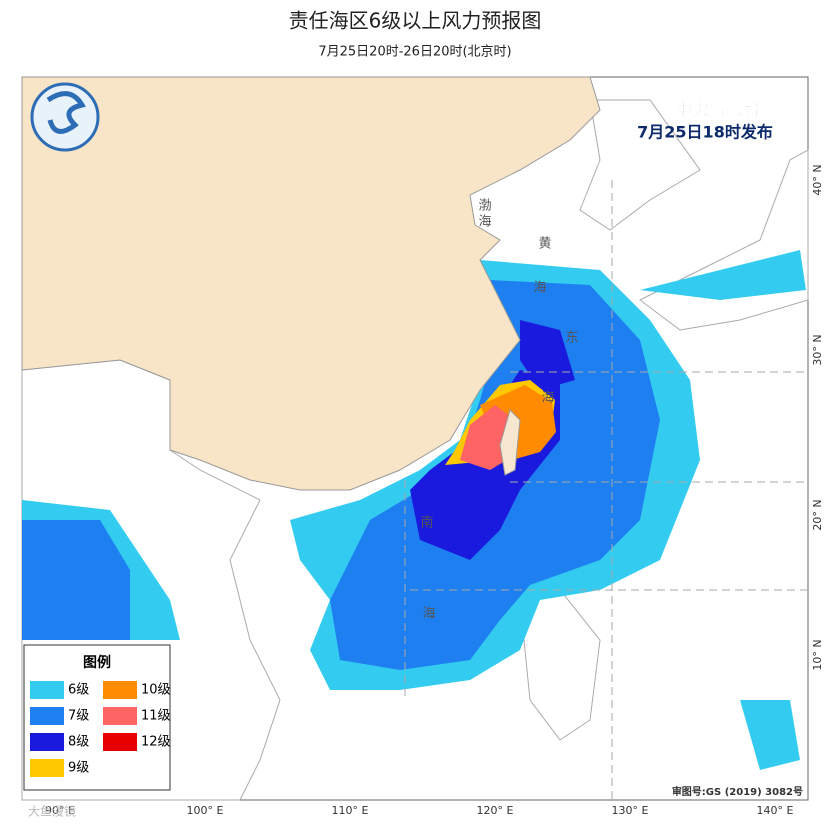 This screenshot has width=831, height=833. Describe the element at coordinates (426, 523) in the screenshot. I see `sea-label: 南` at that location.